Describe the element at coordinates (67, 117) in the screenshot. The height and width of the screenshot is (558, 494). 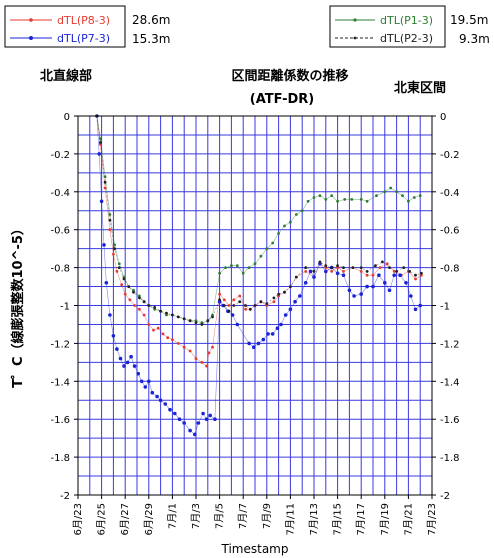
I see `y-tick-label-left: 0` at that location.